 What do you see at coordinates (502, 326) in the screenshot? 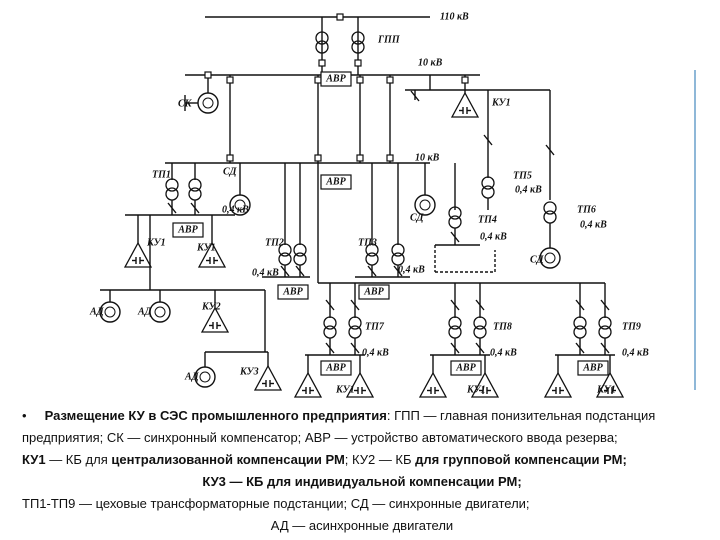
I see `label: ТП8` at bounding box center [502, 326].